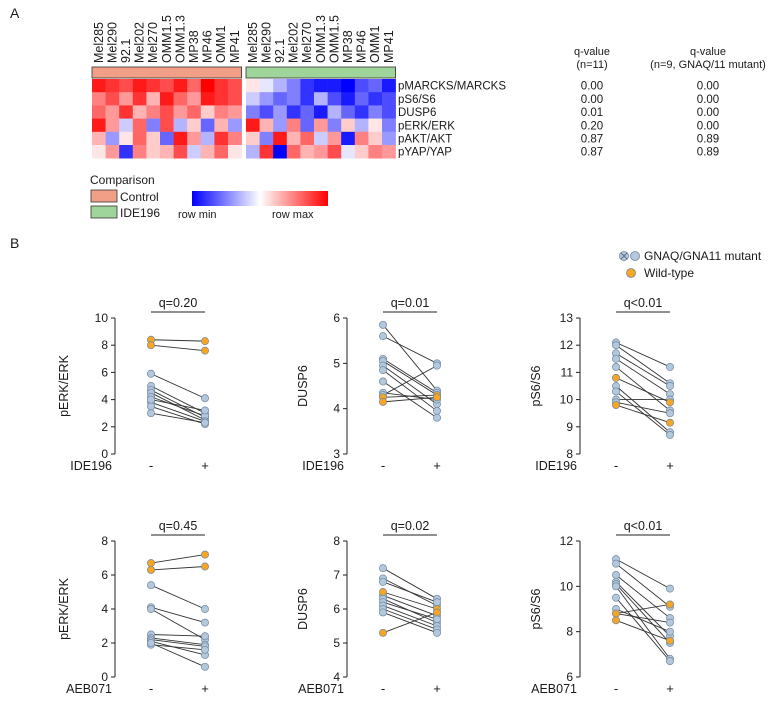  Describe the element at coordinates (336, 643) in the screenshot. I see `y-tick-label: 5` at that location.